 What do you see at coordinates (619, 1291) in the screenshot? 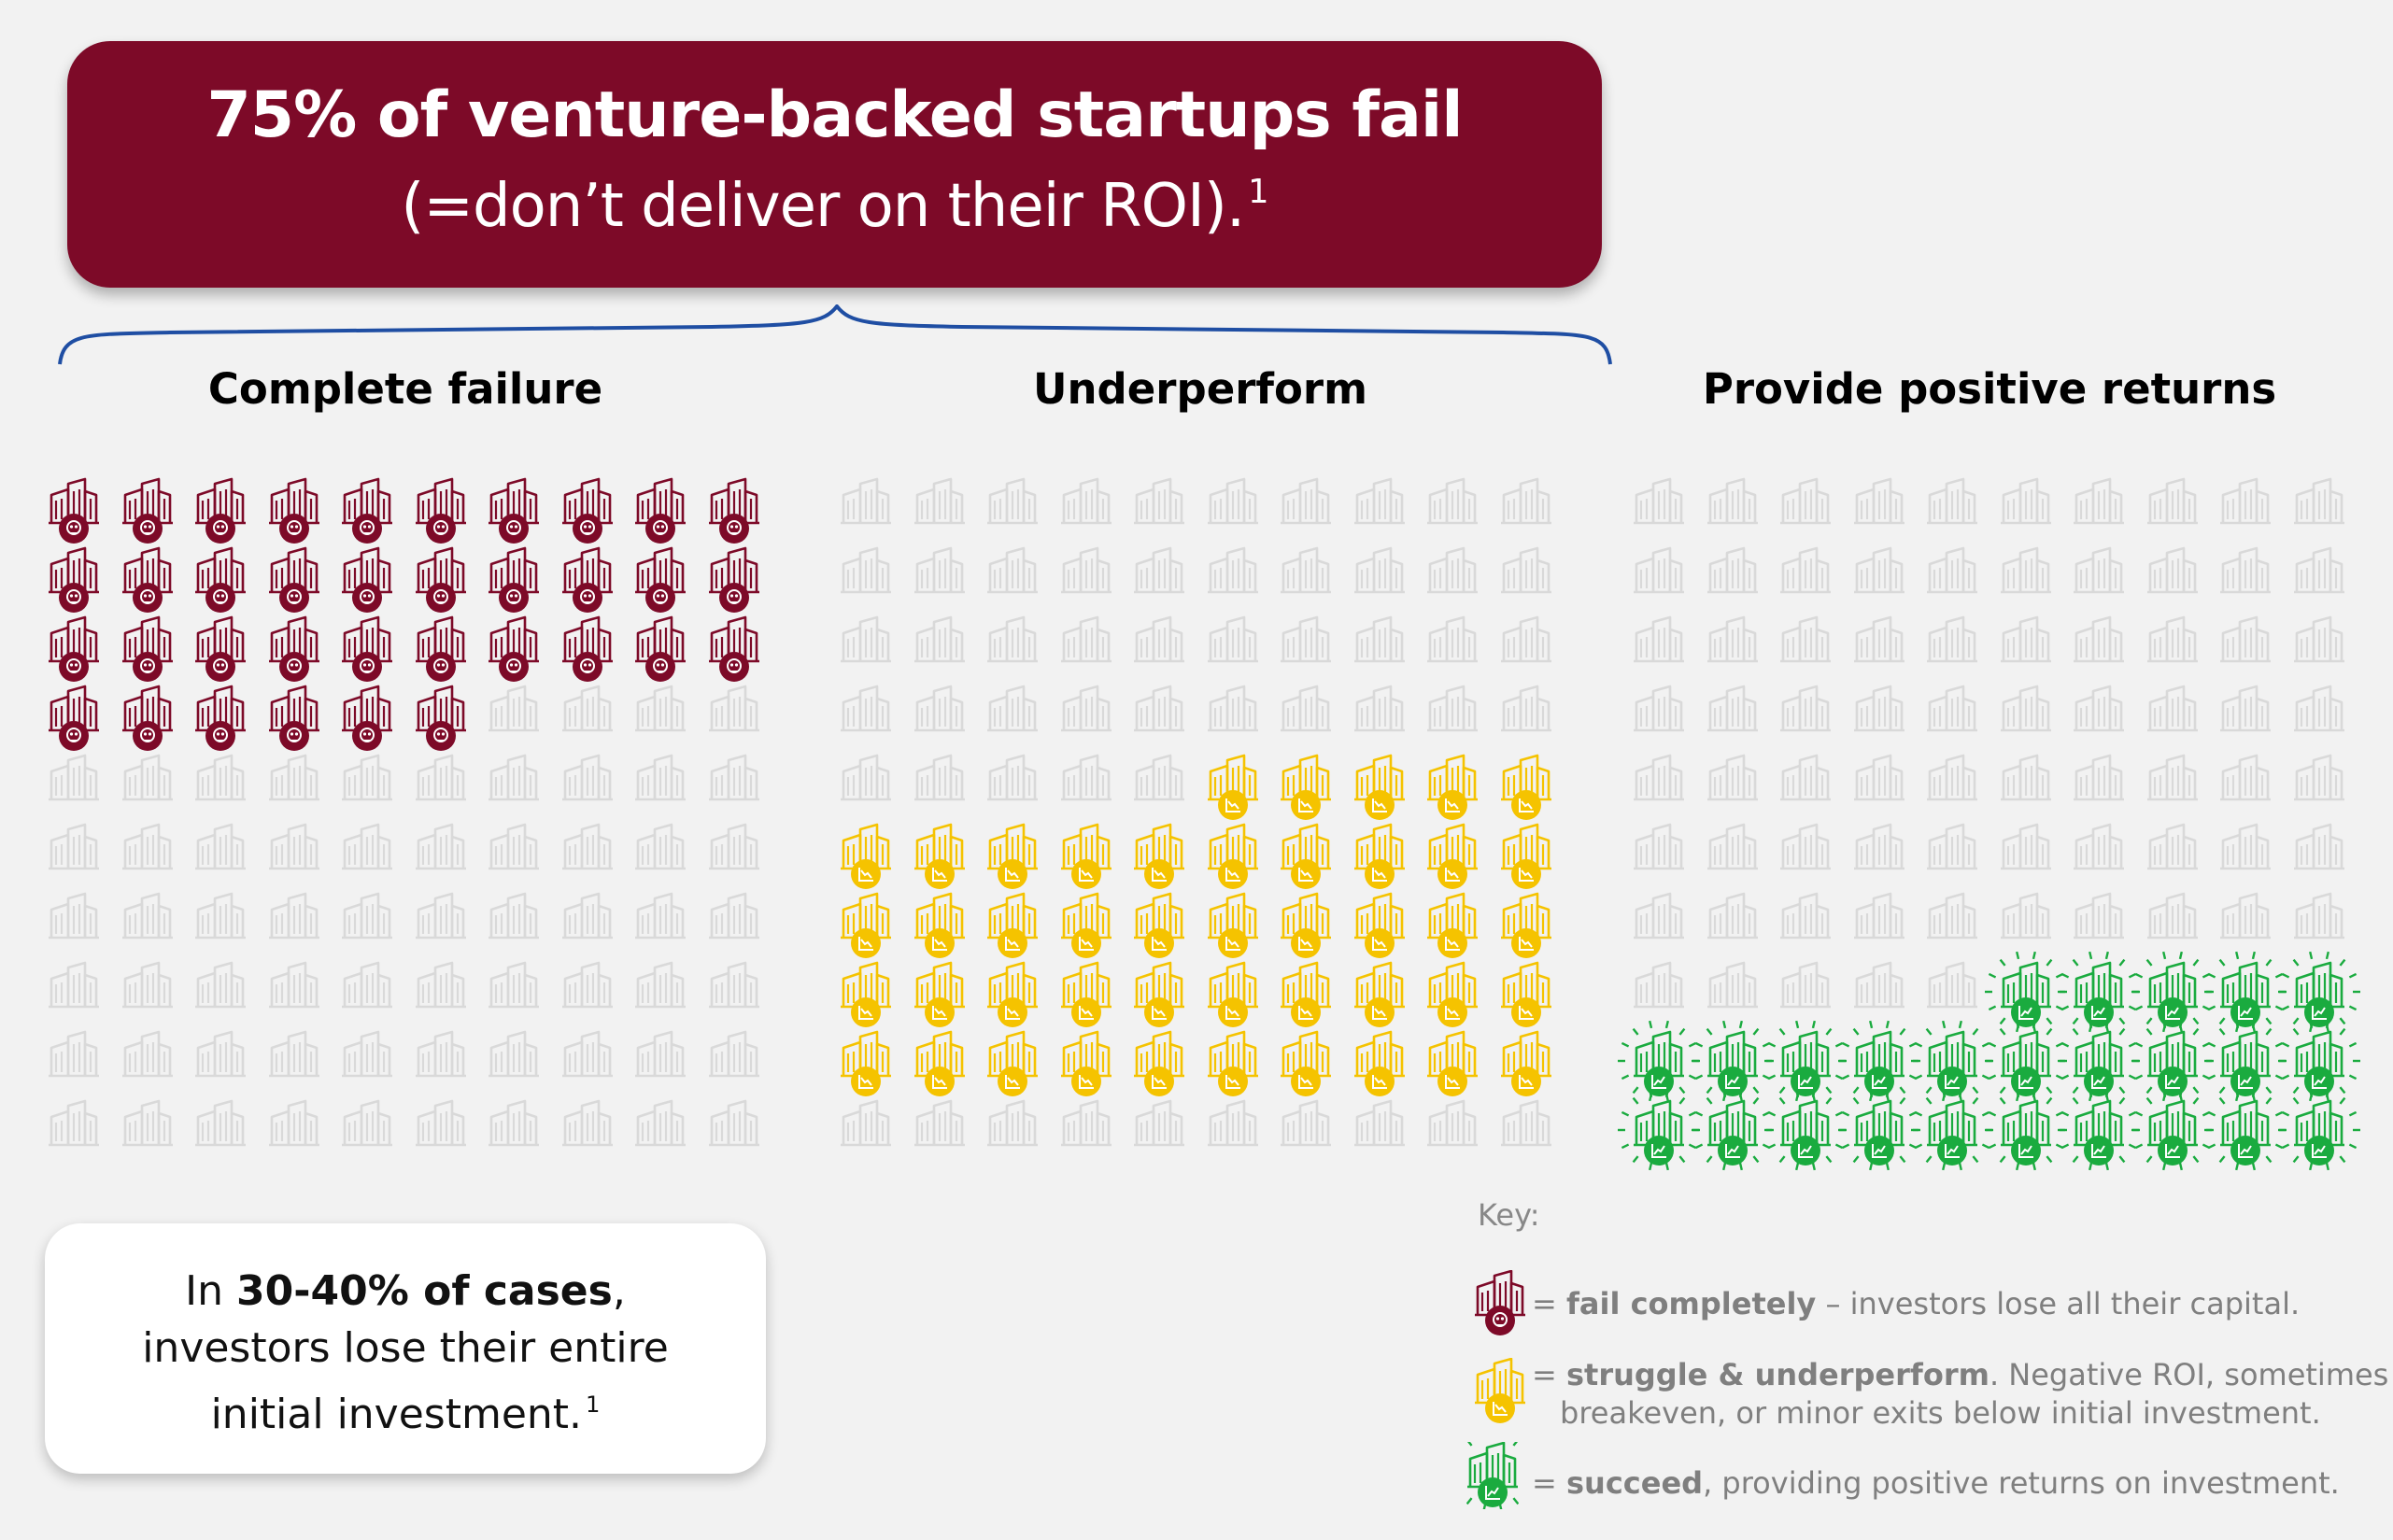
I see `callout-suffix: ,` at bounding box center [619, 1291].